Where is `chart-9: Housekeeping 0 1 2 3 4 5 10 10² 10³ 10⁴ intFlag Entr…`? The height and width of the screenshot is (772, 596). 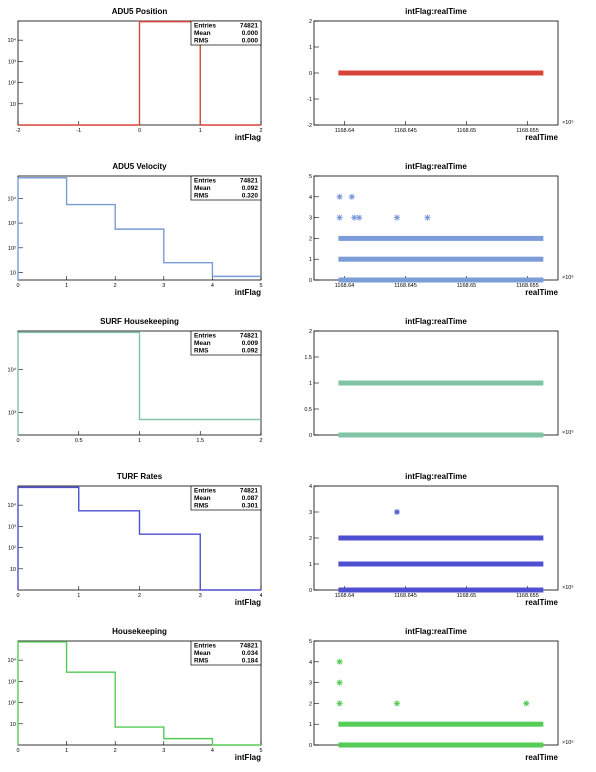
chart-9: Housekeeping 0 1 2 3 4 5 10 10² 10³ 10⁴ intFlag Entr… is located at coordinates (135, 694).